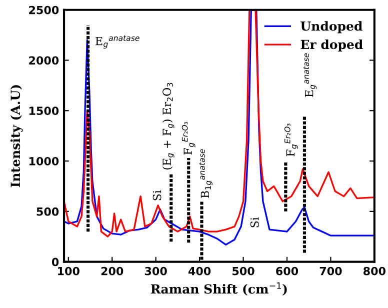 This screenshot has width=388, height=308. Describe the element at coordinates (205, 173) in the screenshot. I see `annotation: B$_{1g}$$^{anatase}$` at that location.